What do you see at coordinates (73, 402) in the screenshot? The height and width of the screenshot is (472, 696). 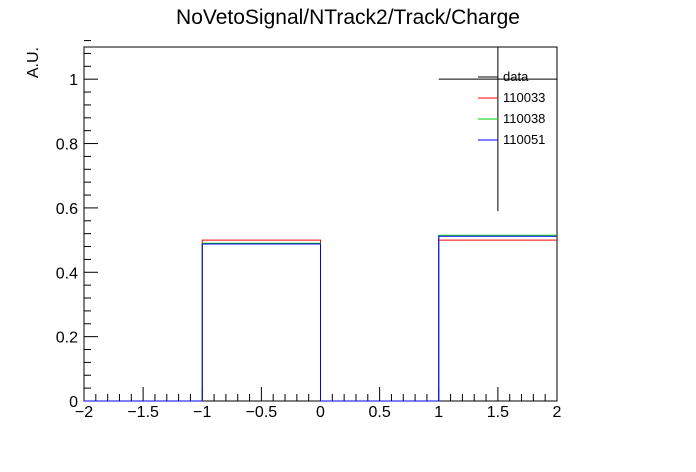 I see `y-tick-label: 0` at bounding box center [73, 402].